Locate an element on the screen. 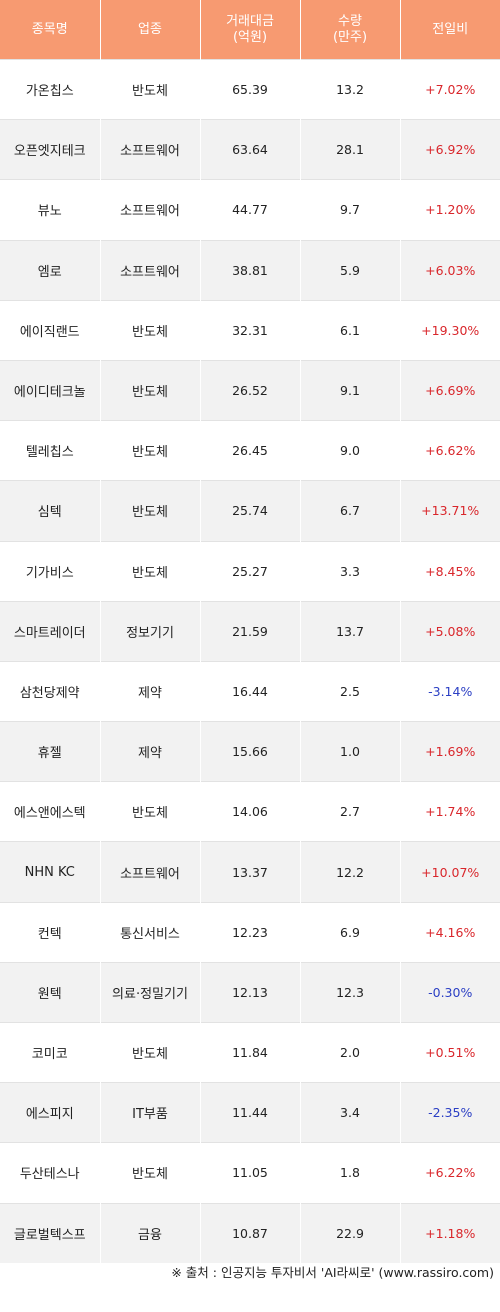  cell-change: -0.30% is located at coordinates (450, 992).